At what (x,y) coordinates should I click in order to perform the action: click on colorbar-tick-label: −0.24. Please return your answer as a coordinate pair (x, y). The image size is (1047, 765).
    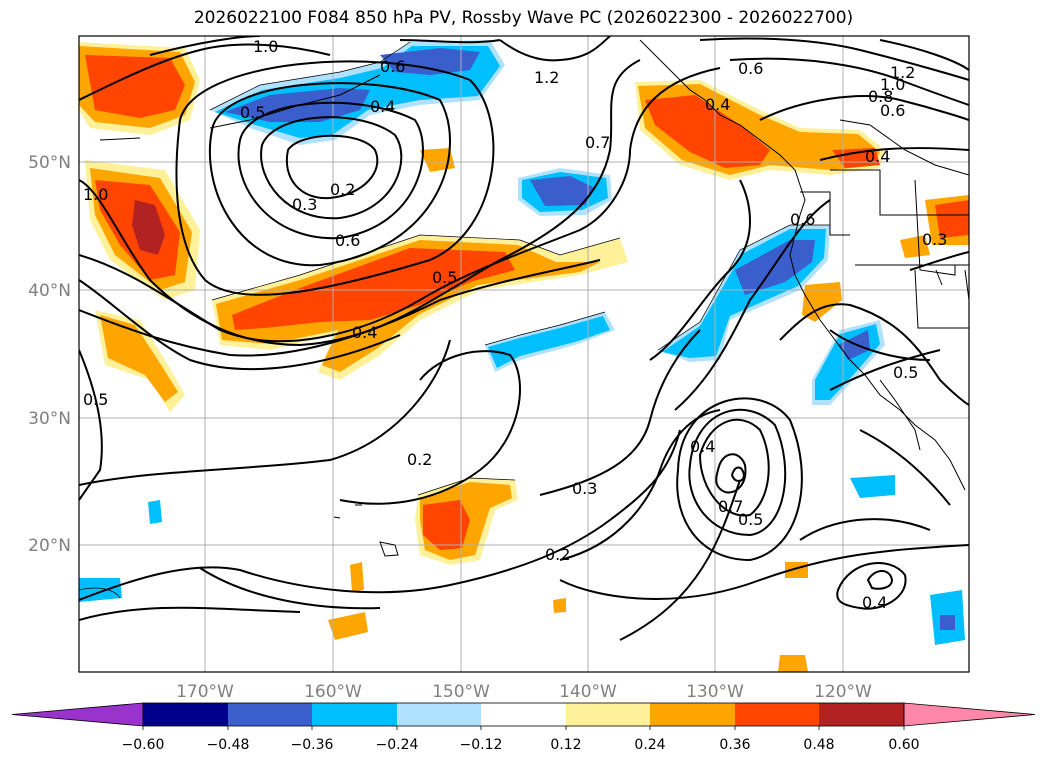
    Looking at the image, I should click on (397, 745).